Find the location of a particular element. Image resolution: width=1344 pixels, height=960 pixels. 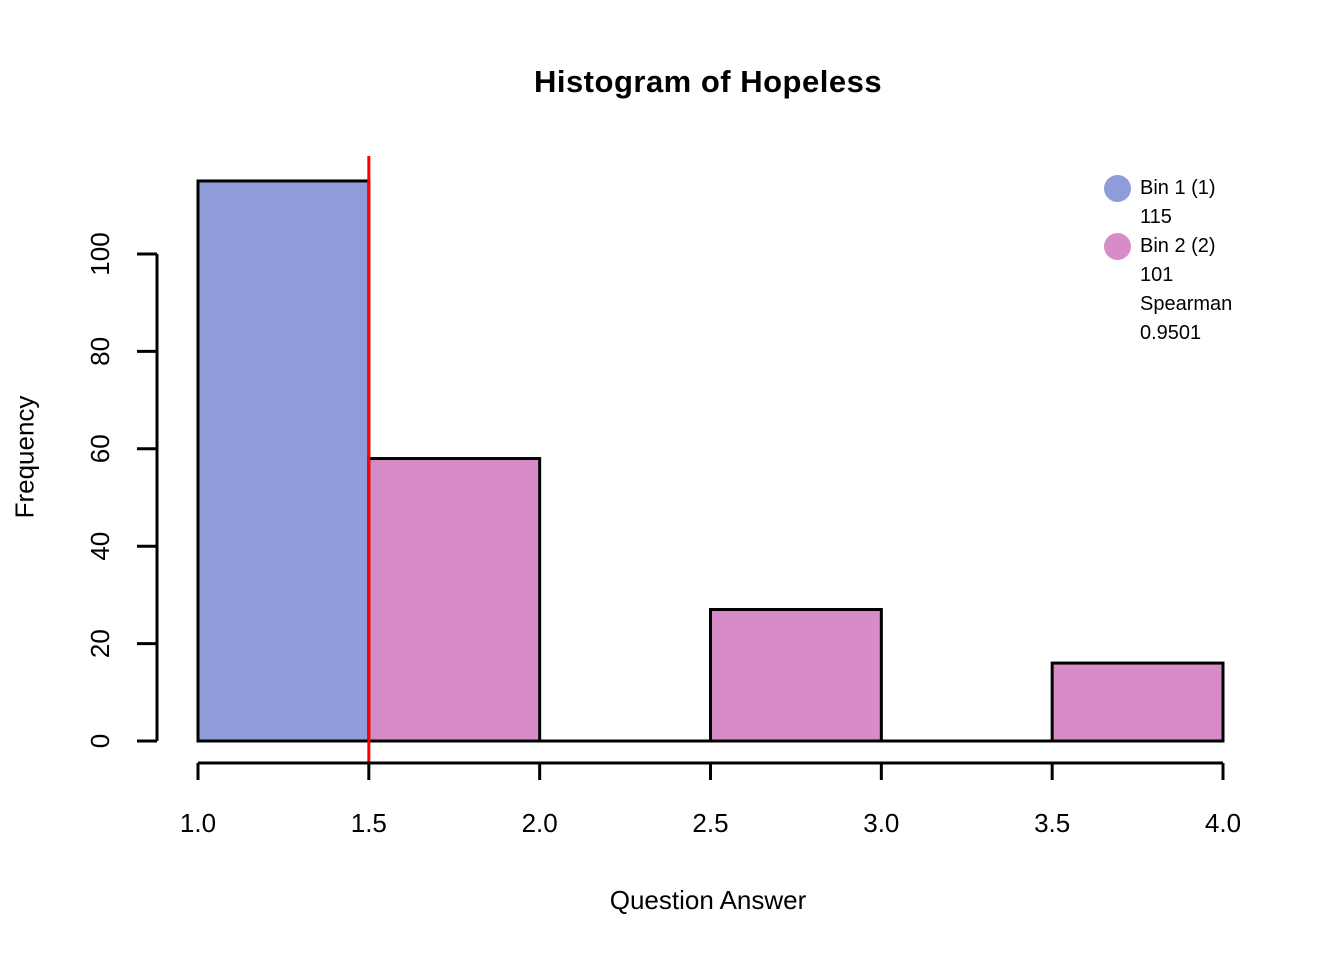

legend-text-line: Bin 1 (1) is located at coordinates (1178, 188).